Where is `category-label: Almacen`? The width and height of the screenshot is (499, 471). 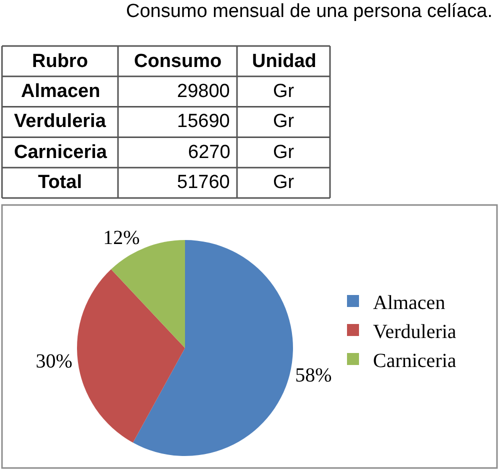
category-label: Almacen is located at coordinates (60, 91).